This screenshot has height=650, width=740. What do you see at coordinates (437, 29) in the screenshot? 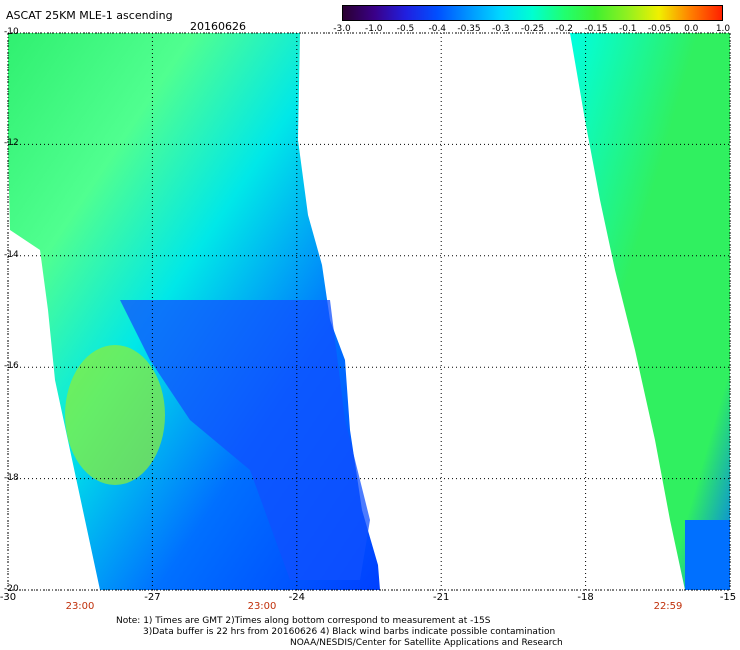
I see `color-scale-label: -0.4` at bounding box center [437, 29].